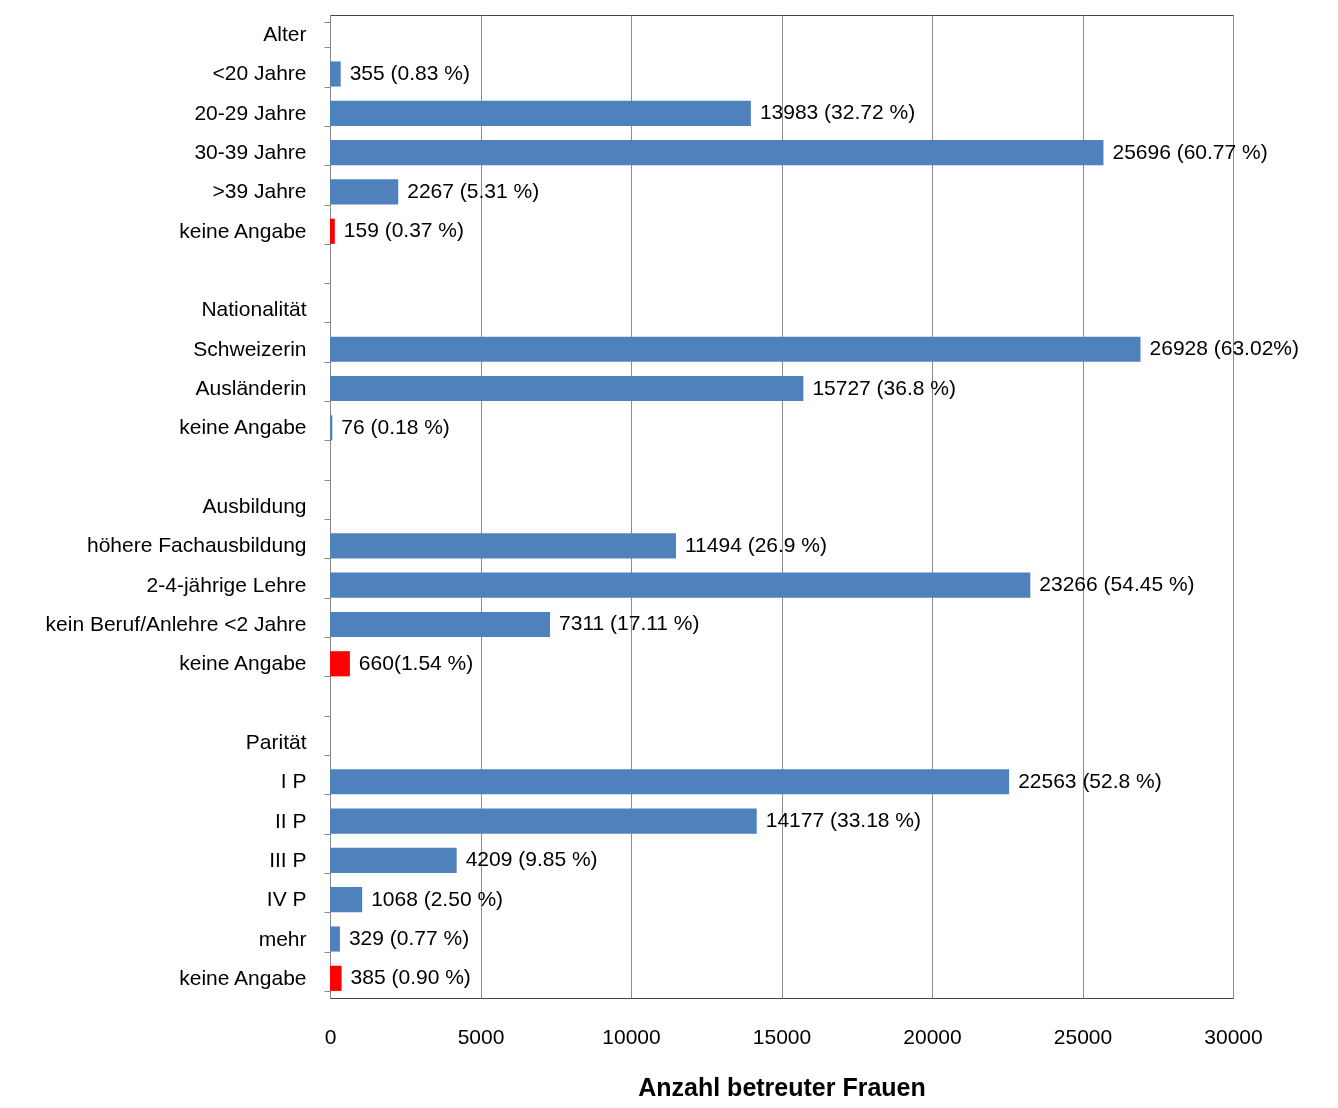 Image resolution: width=1338 pixels, height=1108 pixels. What do you see at coordinates (1190, 151) in the screenshot?
I see `data-label: 25696 (60.77 %)` at bounding box center [1190, 151].